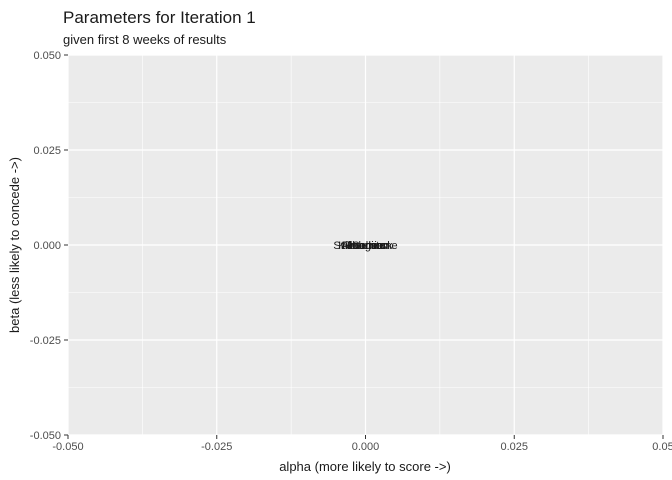  I want to click on point-label: Hibernian, so click(365, 246).